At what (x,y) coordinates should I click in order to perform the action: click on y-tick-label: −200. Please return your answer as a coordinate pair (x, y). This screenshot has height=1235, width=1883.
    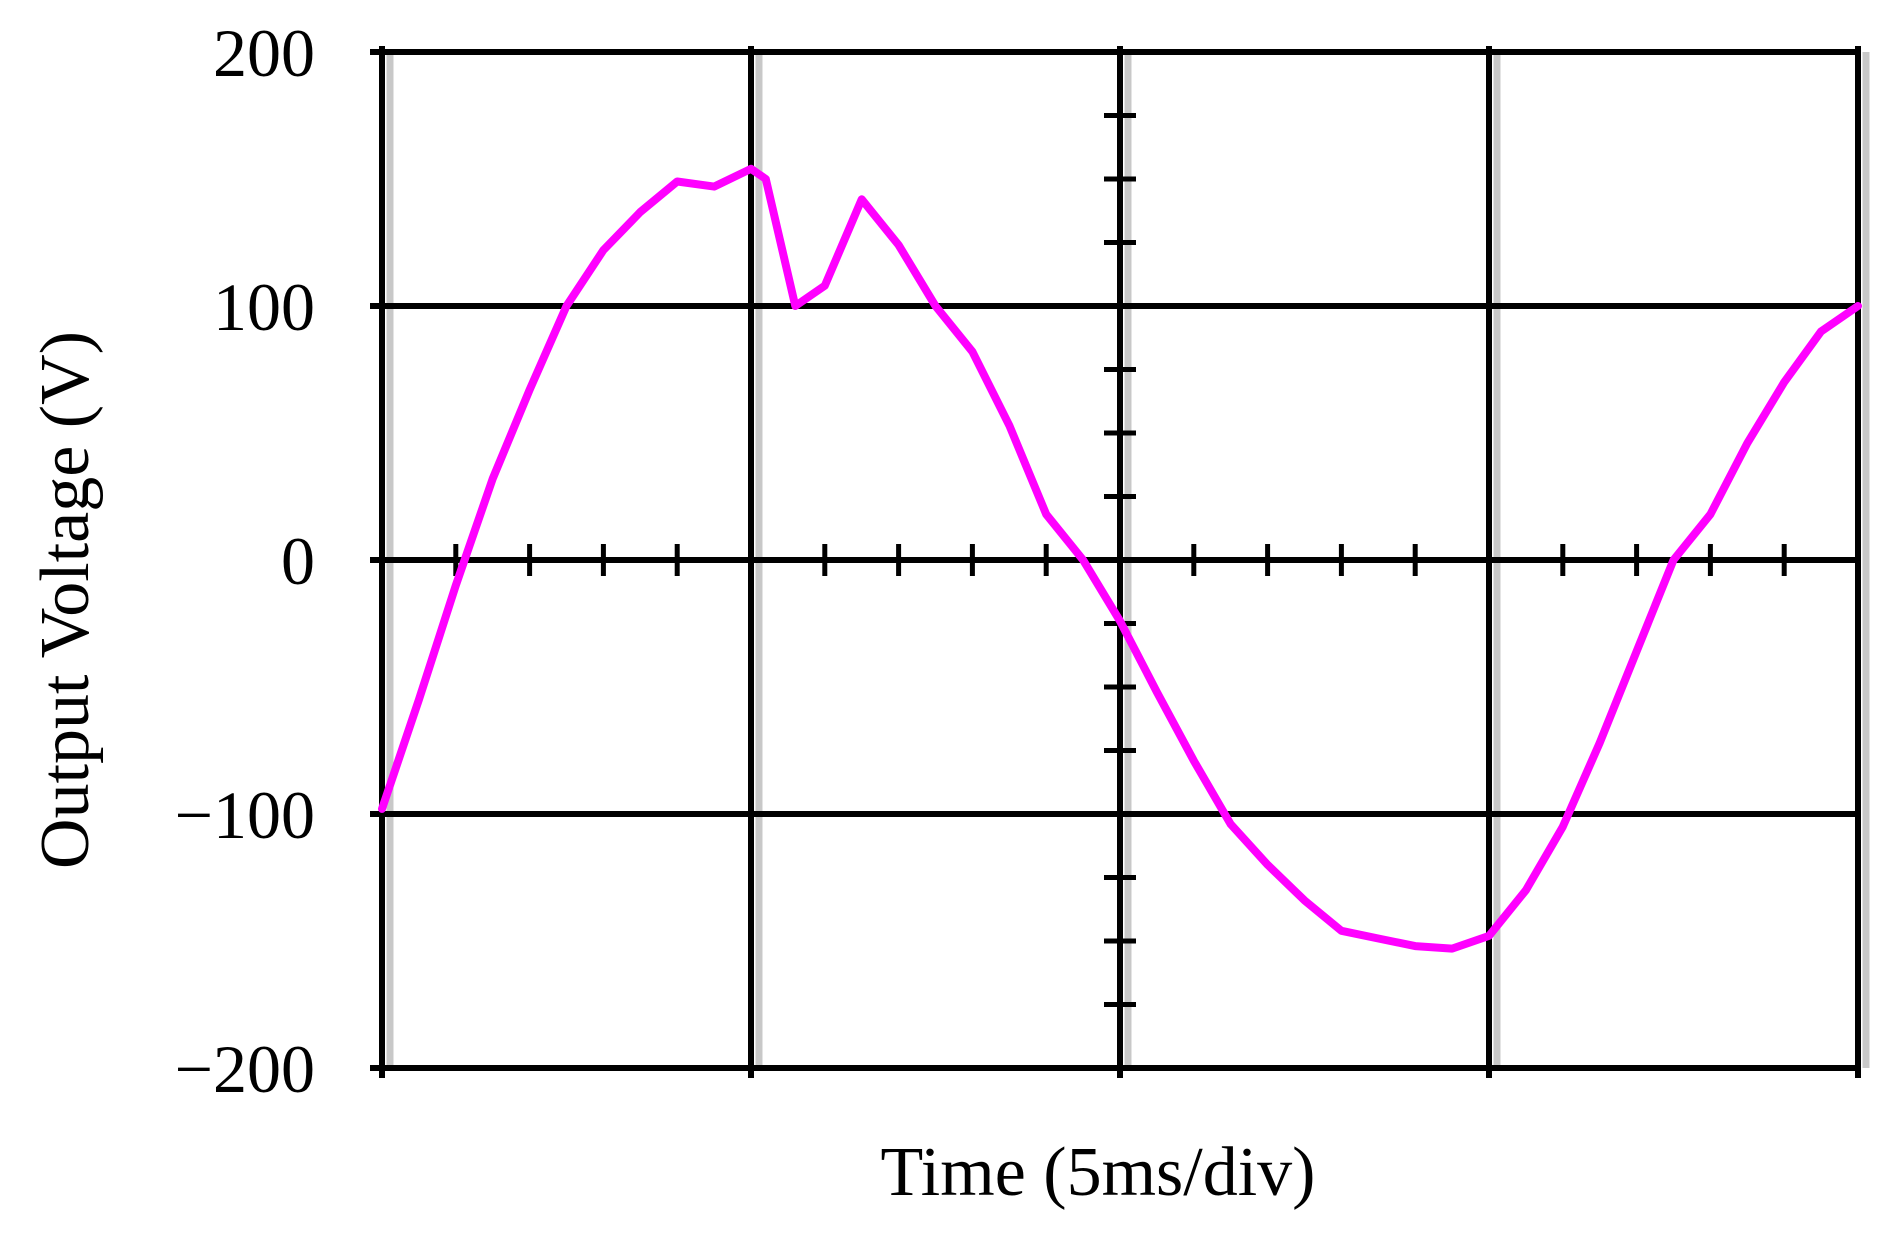
    Looking at the image, I should click on (245, 1069).